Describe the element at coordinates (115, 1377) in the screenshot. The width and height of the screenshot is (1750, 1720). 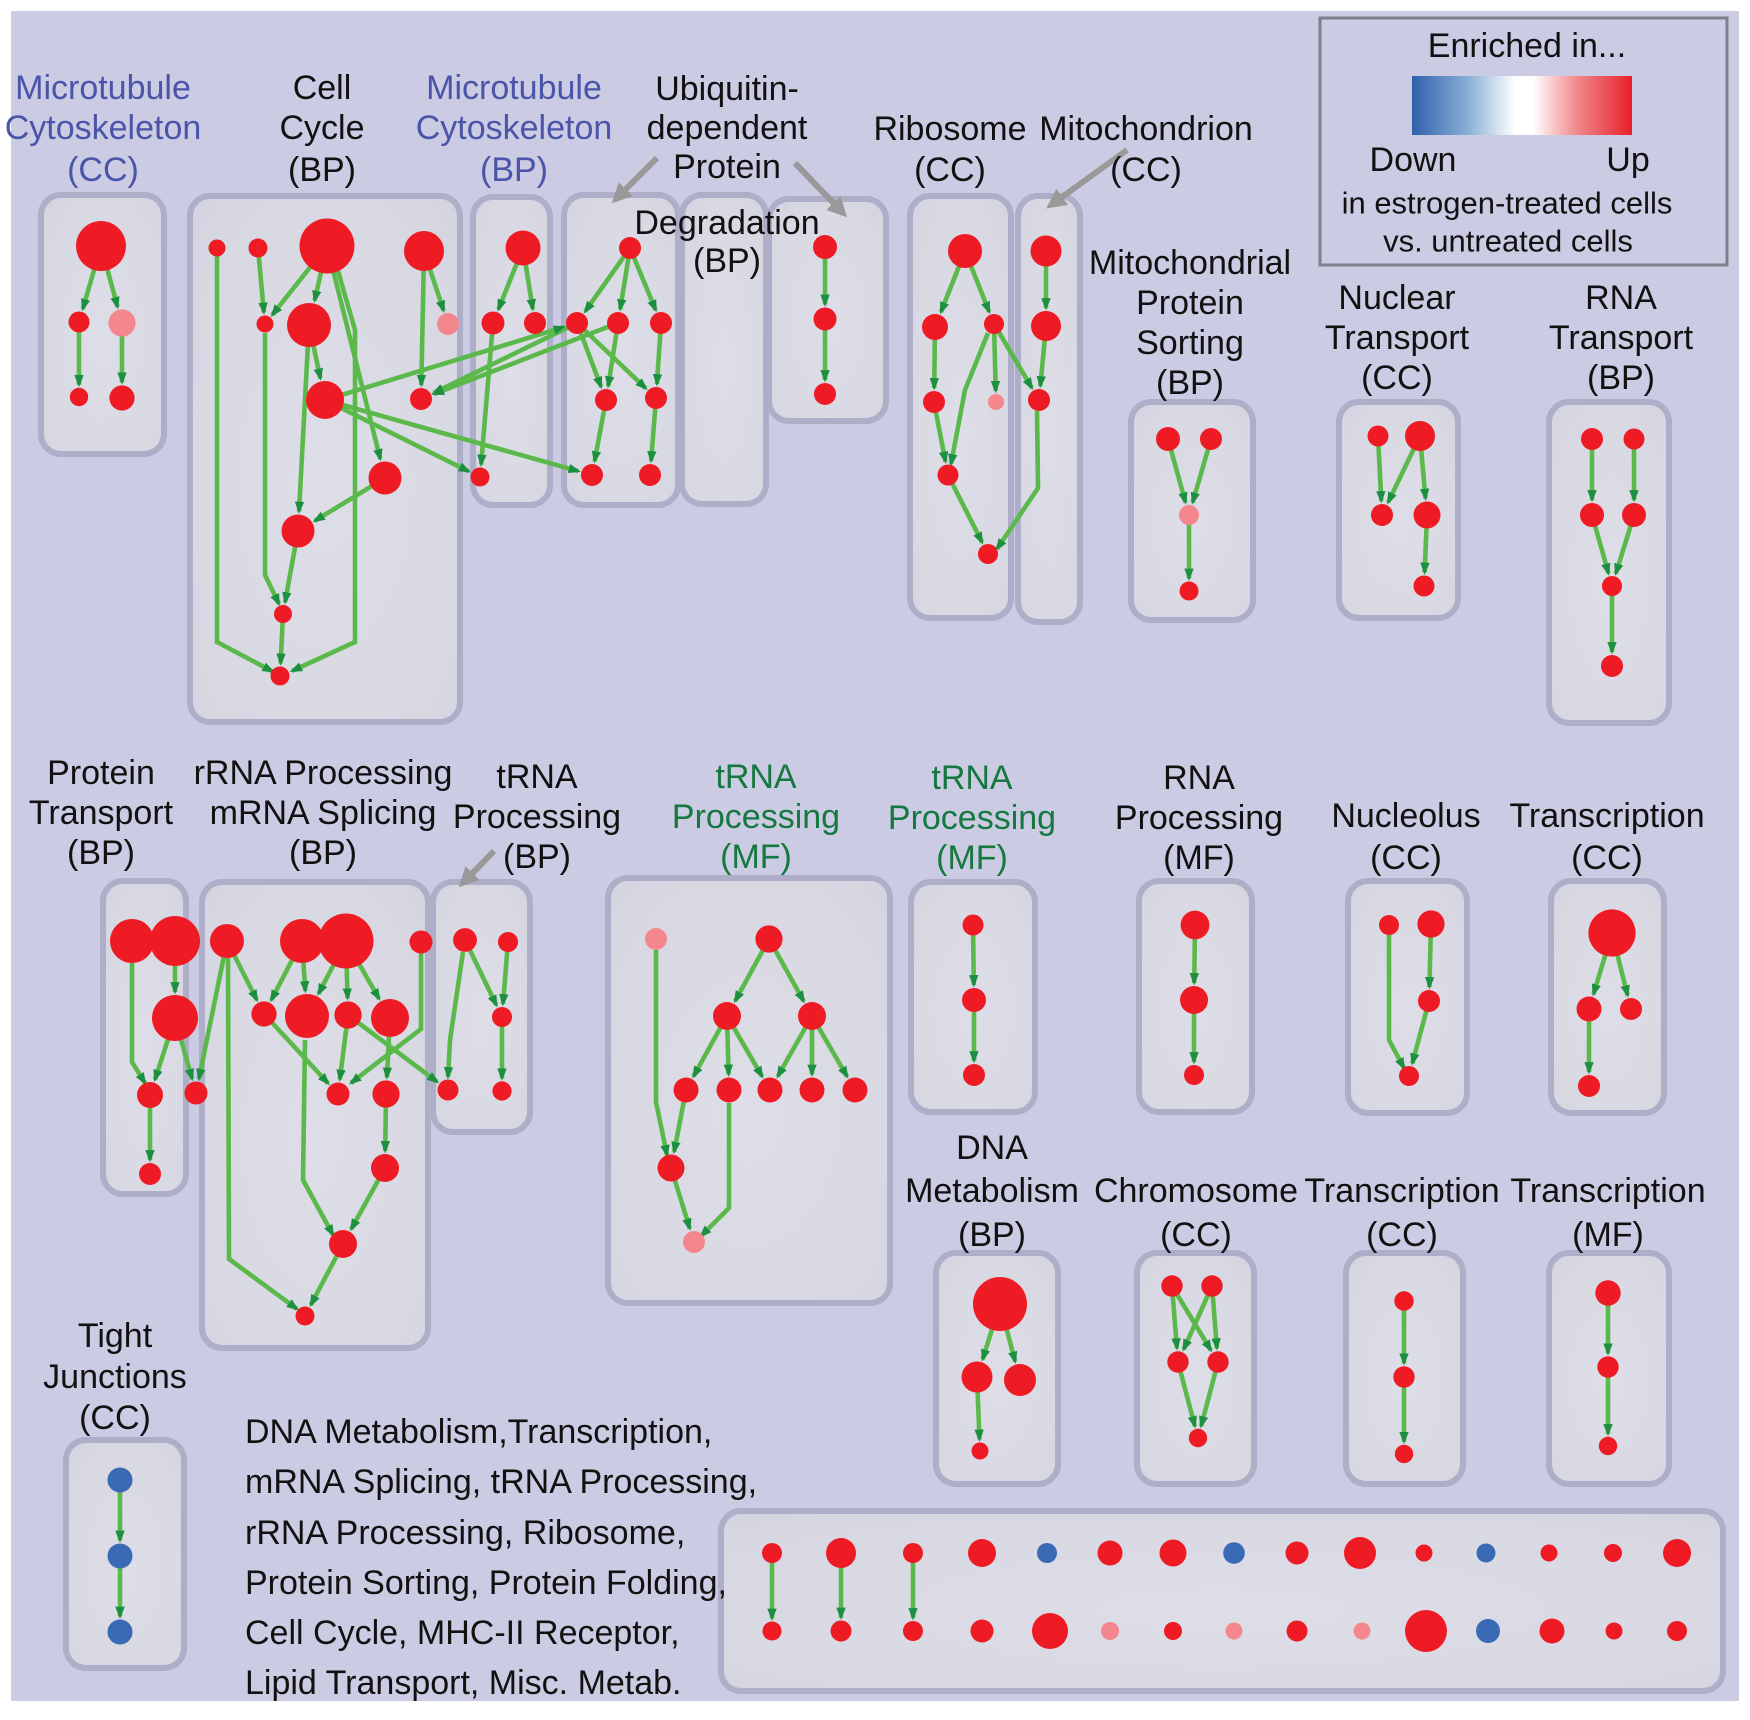
I see `svg-text: Junctions` at that location.